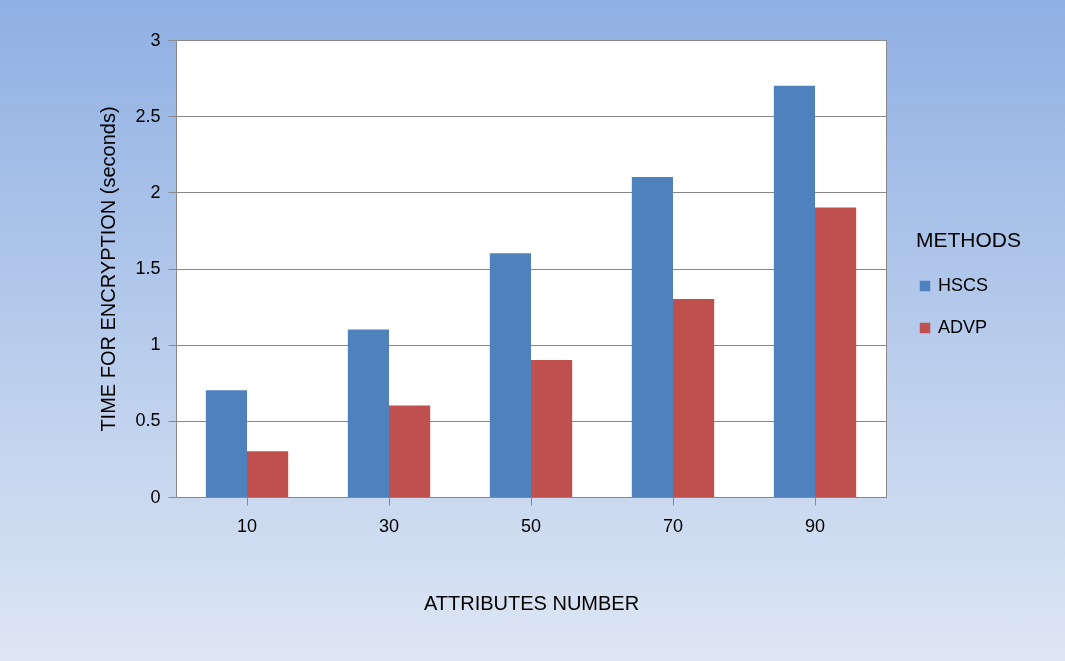 This screenshot has width=1065, height=661. Describe the element at coordinates (247, 525) in the screenshot. I see `x-tick-label: 10` at that location.